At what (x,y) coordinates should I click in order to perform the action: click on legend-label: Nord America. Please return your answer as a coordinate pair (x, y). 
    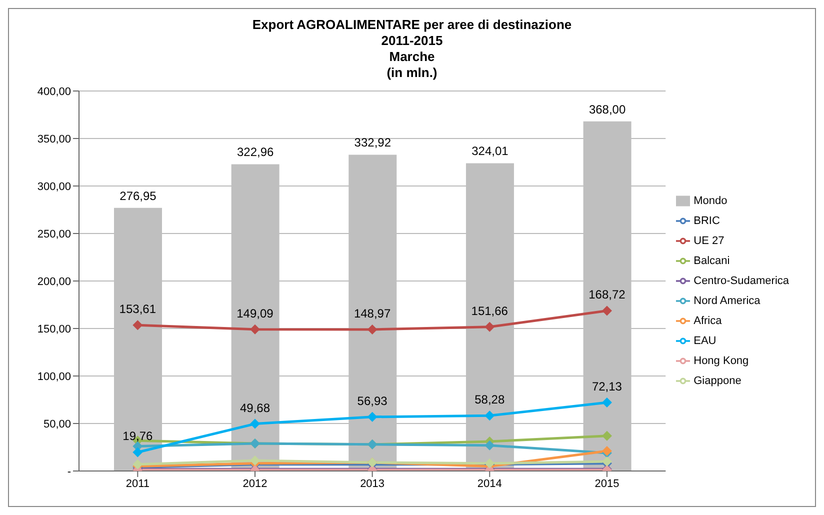
    Looking at the image, I should click on (727, 301).